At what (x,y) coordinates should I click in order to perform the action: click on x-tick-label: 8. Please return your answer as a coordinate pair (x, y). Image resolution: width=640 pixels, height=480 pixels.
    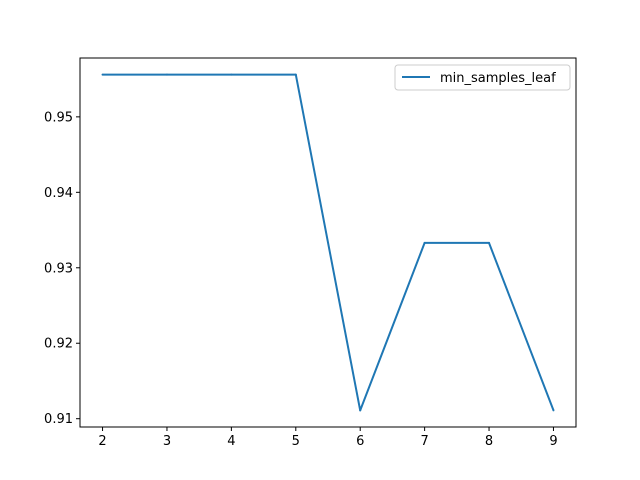
    Looking at the image, I should click on (489, 441).